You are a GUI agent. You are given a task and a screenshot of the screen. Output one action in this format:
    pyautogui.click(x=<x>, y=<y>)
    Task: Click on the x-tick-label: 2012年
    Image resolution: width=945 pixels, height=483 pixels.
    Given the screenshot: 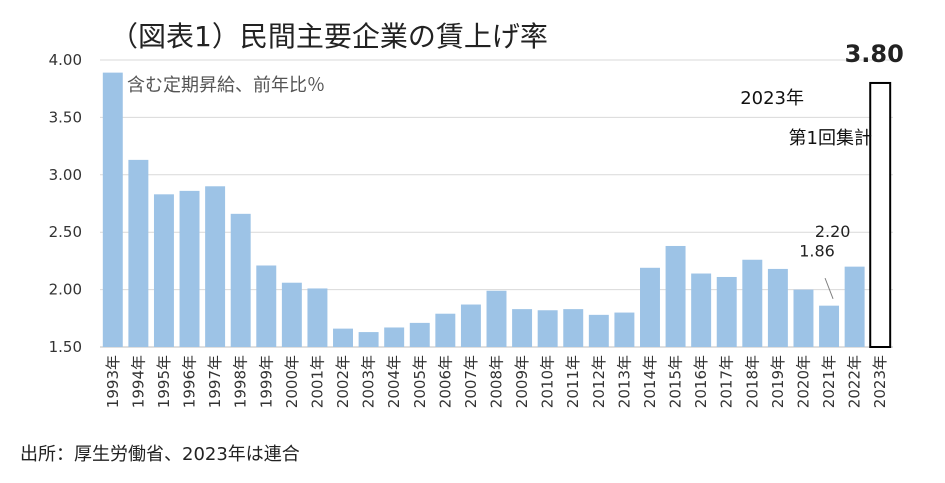 What is the action you would take?
    pyautogui.click(x=599, y=381)
    